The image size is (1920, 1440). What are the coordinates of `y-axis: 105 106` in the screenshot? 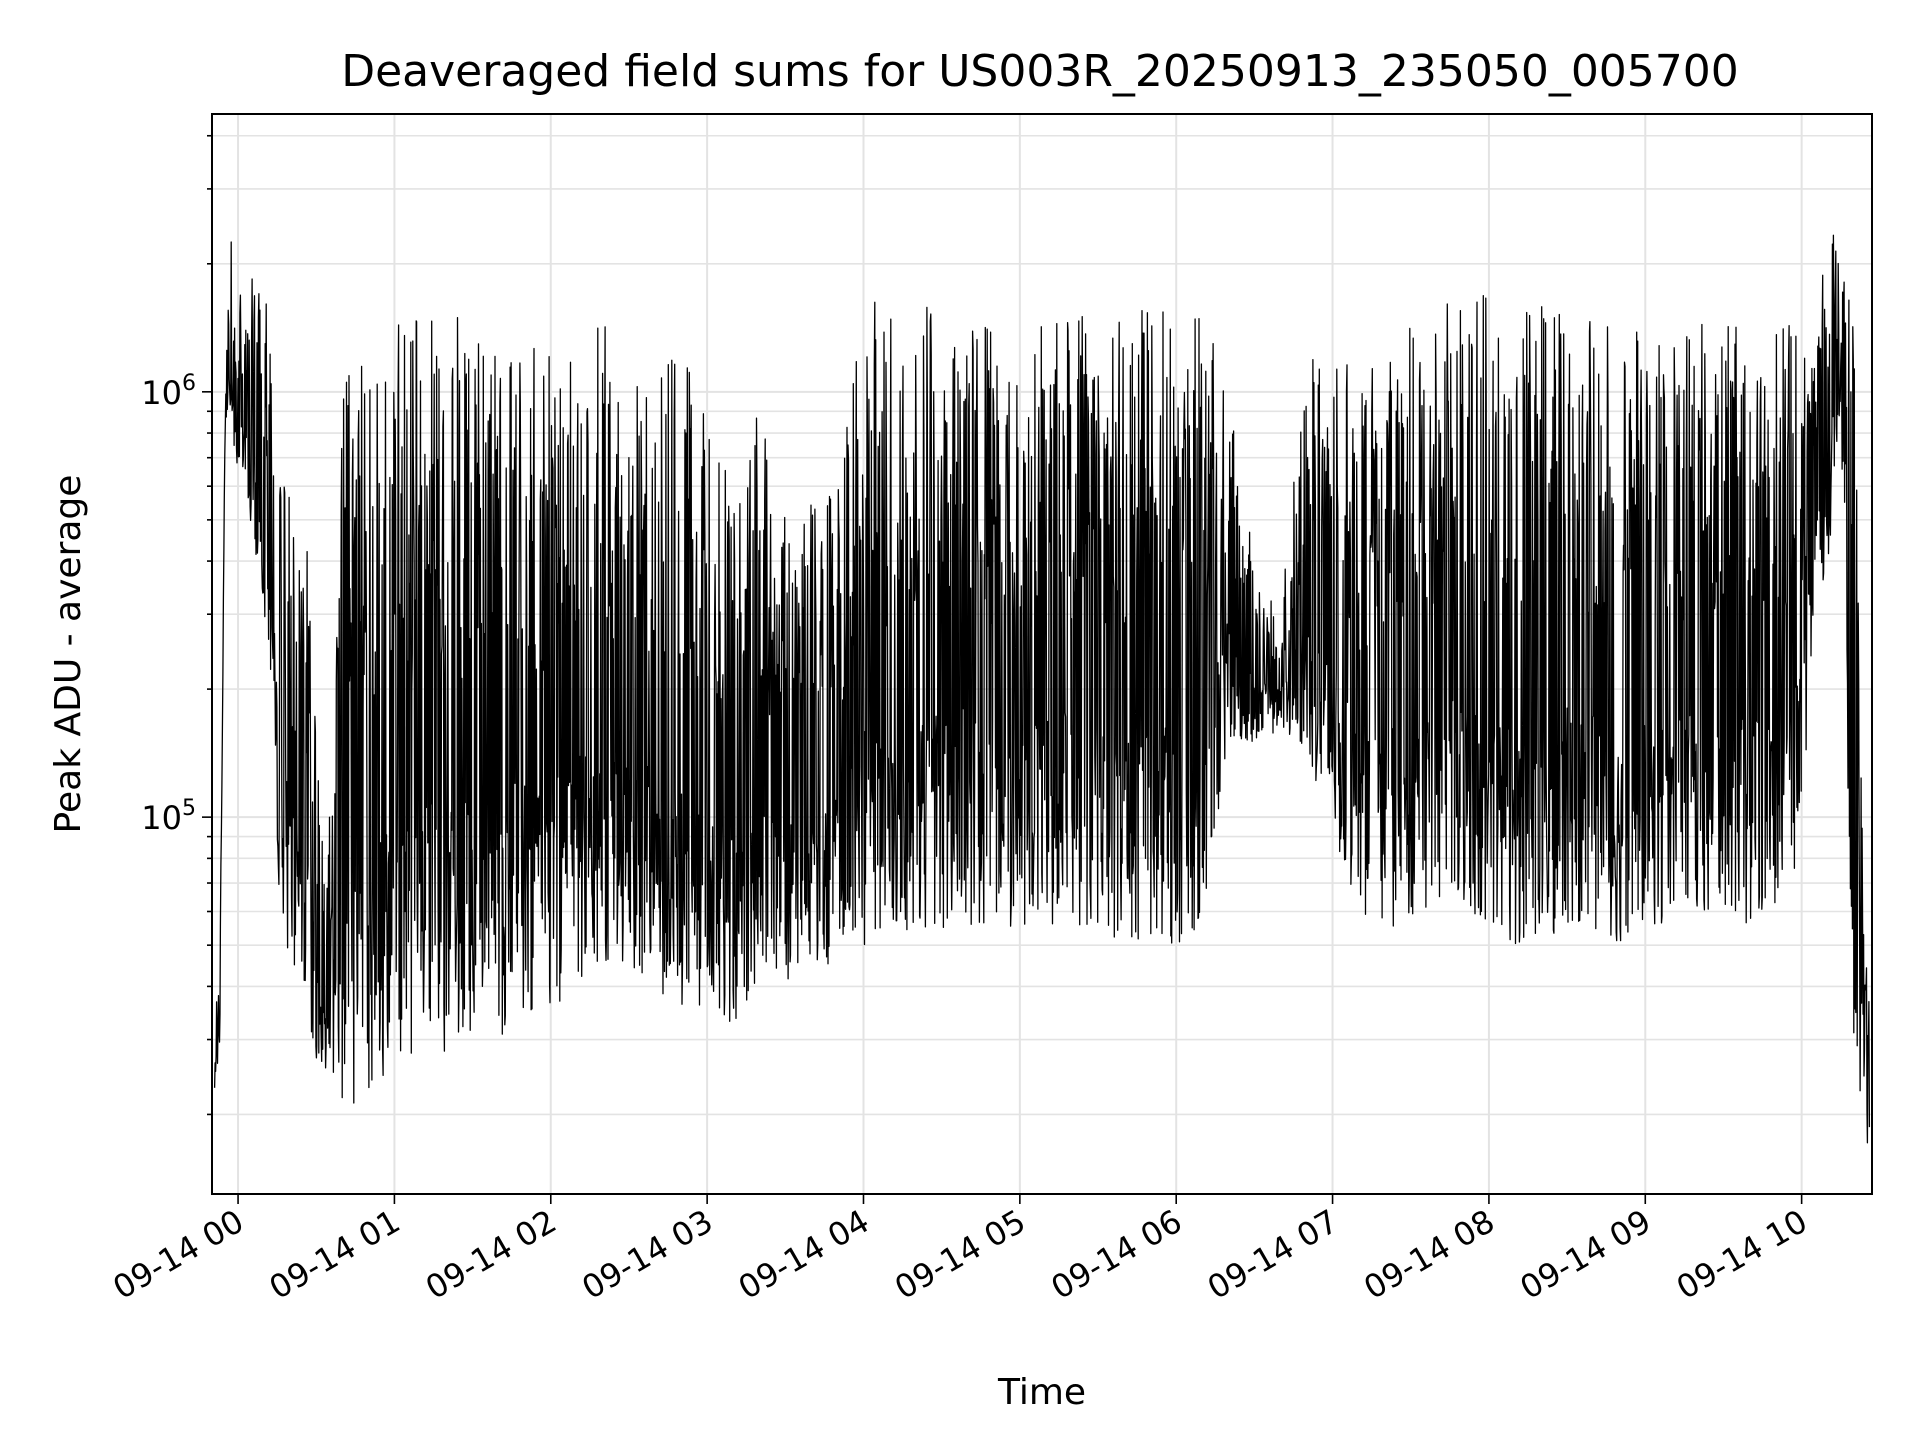 It's located at (176, 625).